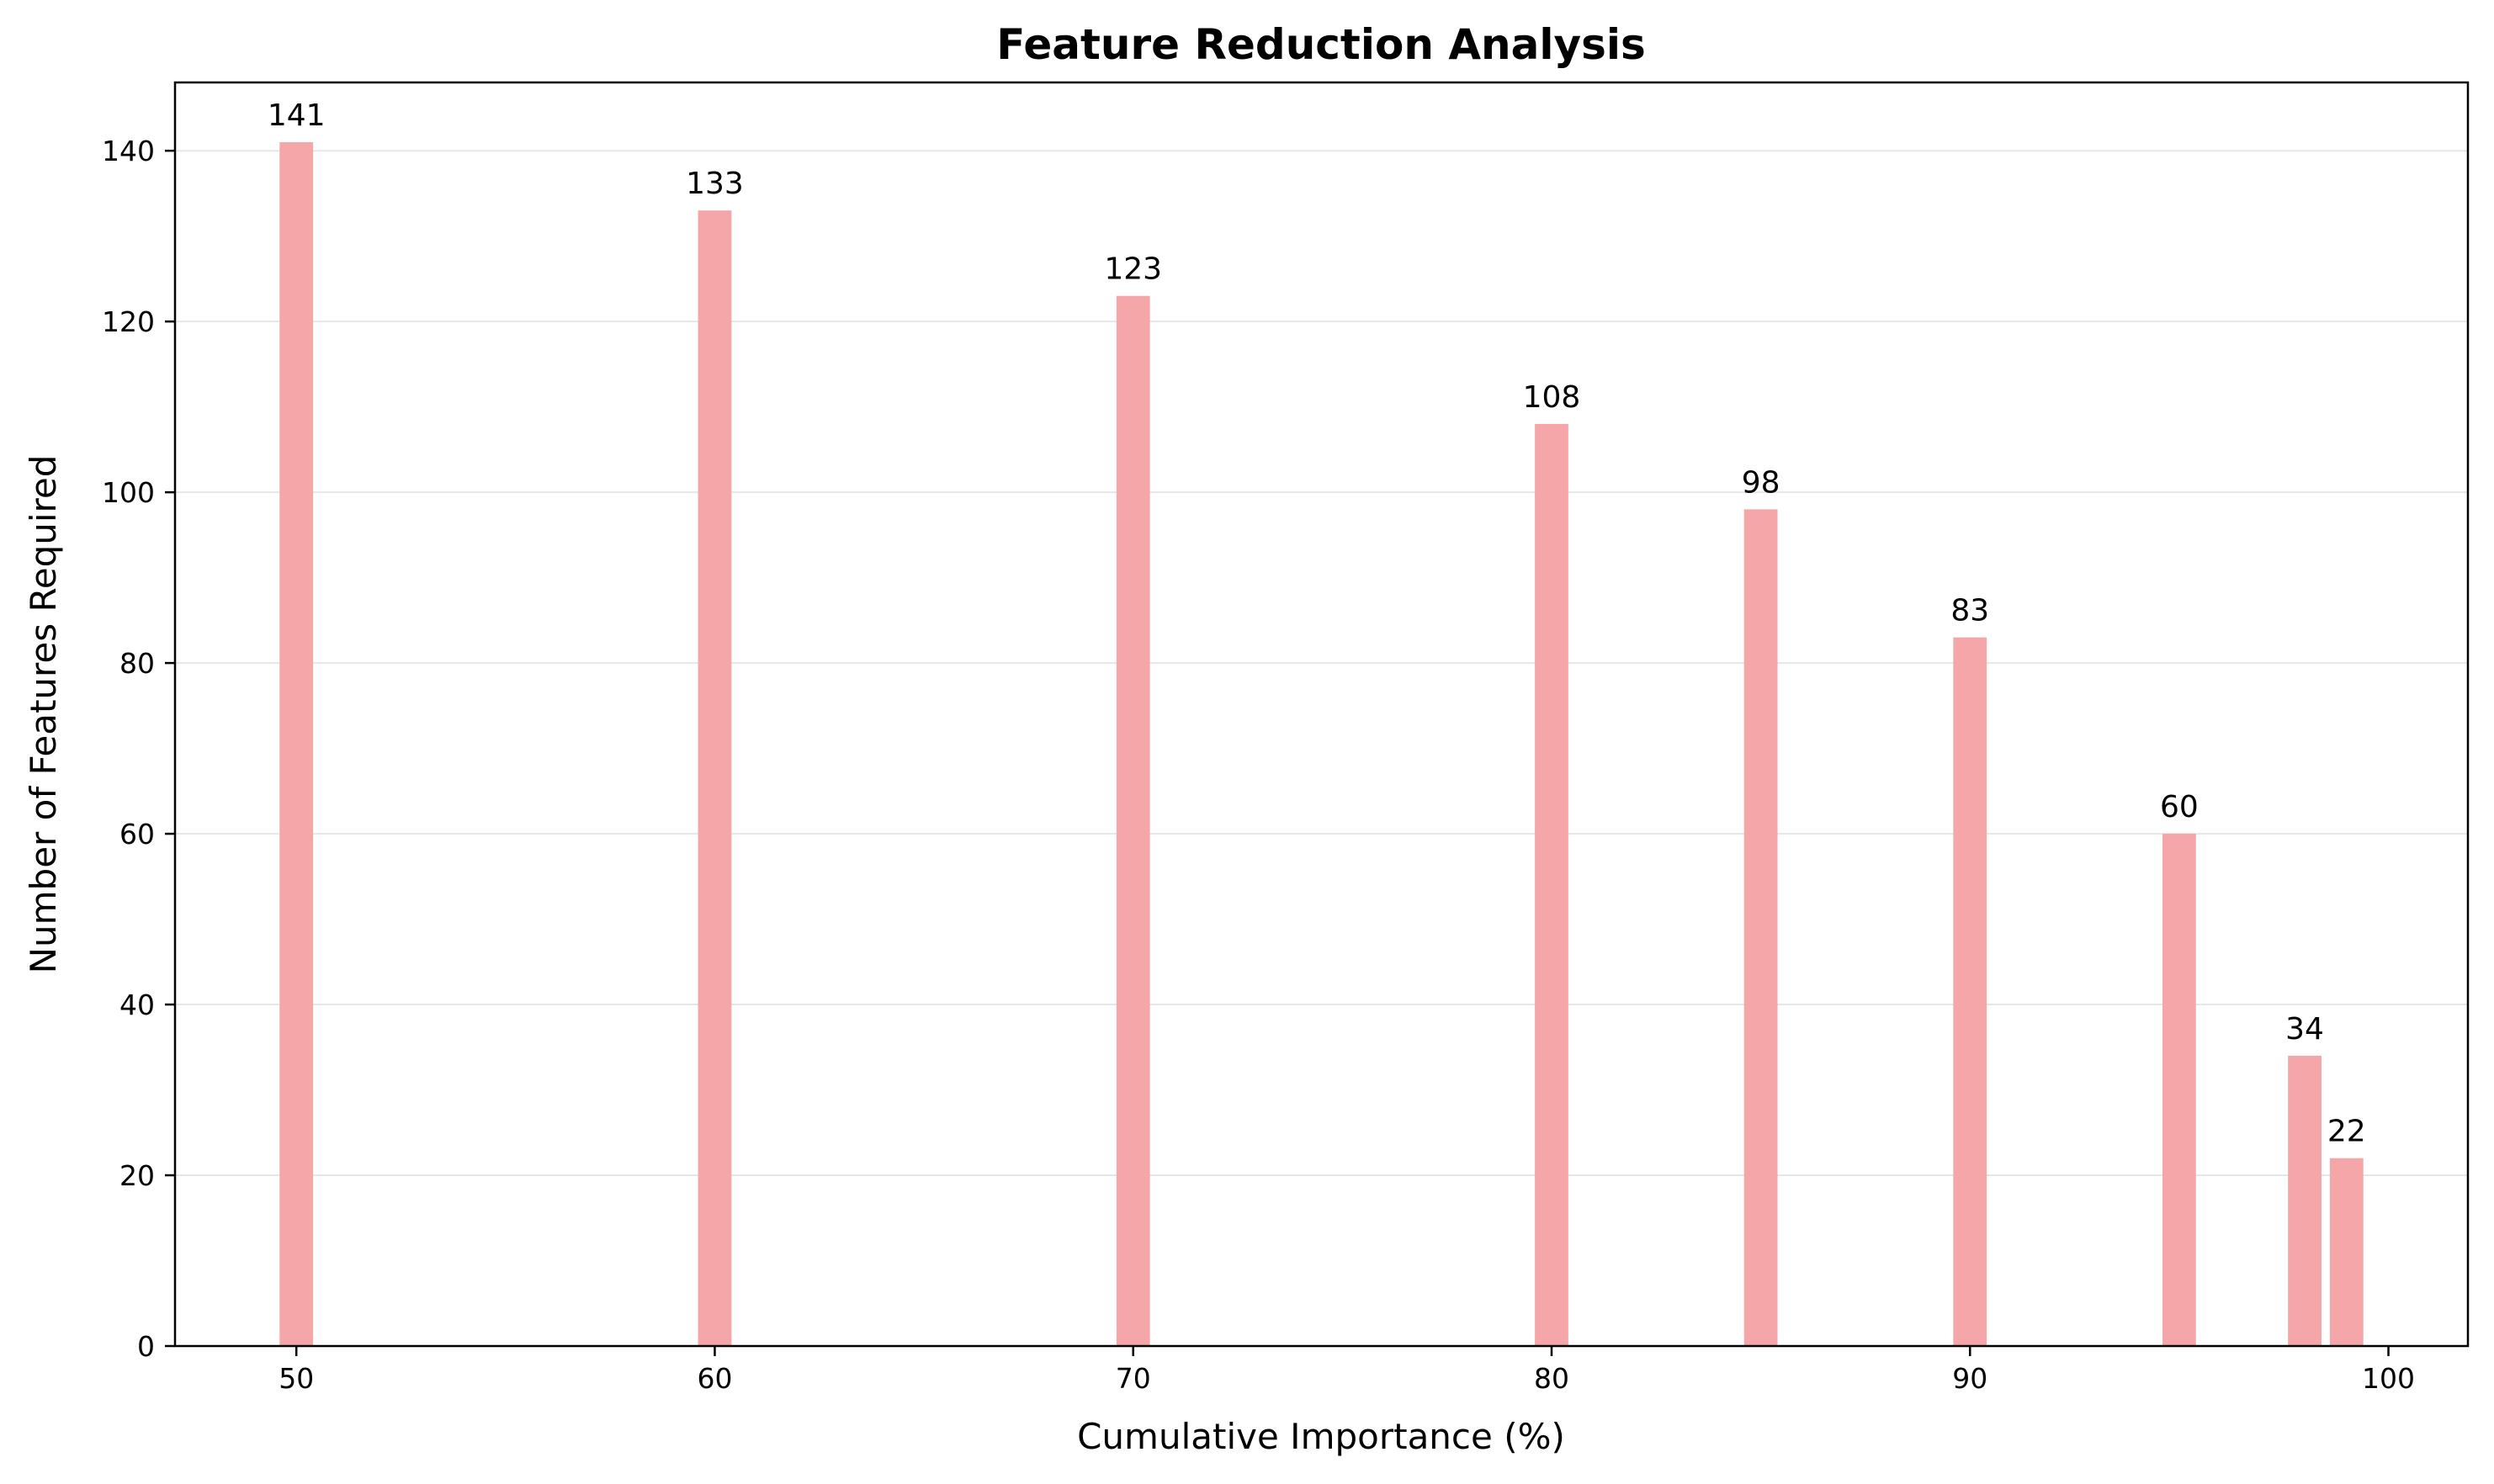 The width and height of the screenshot is (2494, 1484). Describe the element at coordinates (1321, 44) in the screenshot. I see `chart-title: Feature Reduction Analysis` at that location.